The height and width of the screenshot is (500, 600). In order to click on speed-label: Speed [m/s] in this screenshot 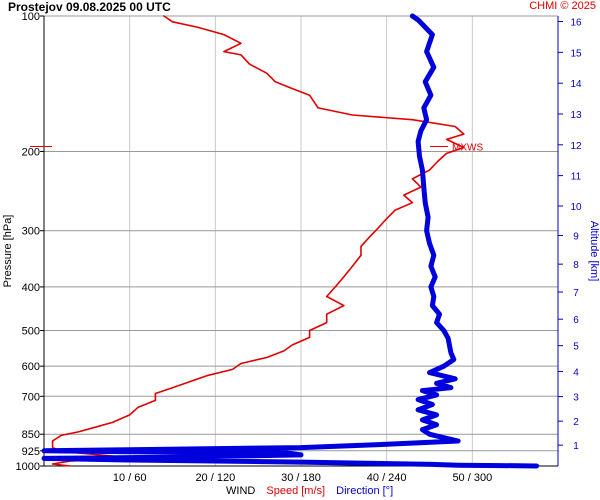, I will do `click(296, 491)`.